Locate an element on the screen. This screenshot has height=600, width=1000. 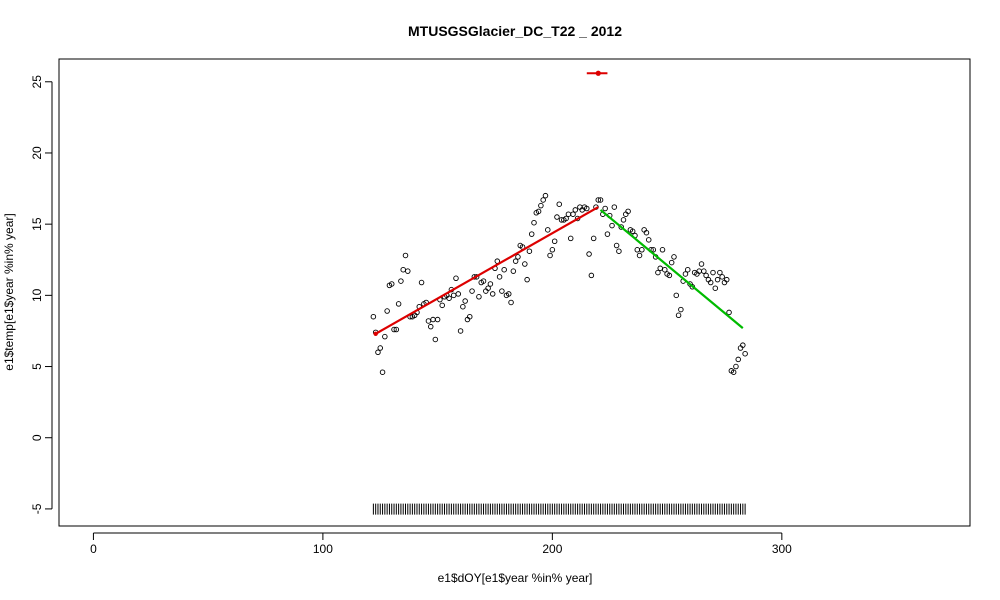
x-tick-label-300: 300 is located at coordinates (782, 549).